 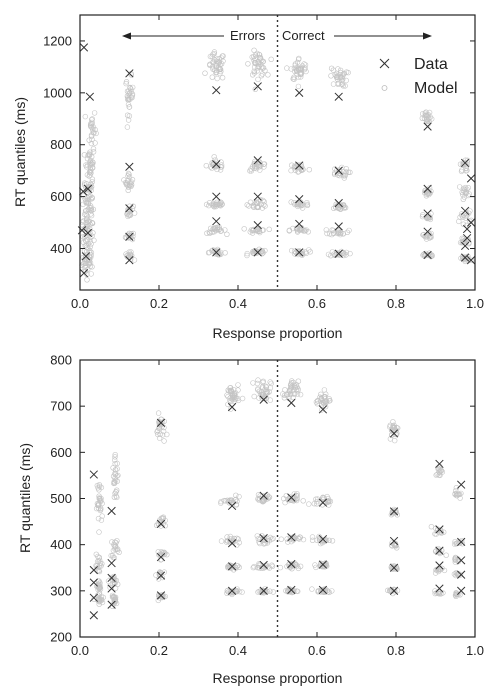 I want to click on y-tick-label: 400, so click(x=61, y=248).